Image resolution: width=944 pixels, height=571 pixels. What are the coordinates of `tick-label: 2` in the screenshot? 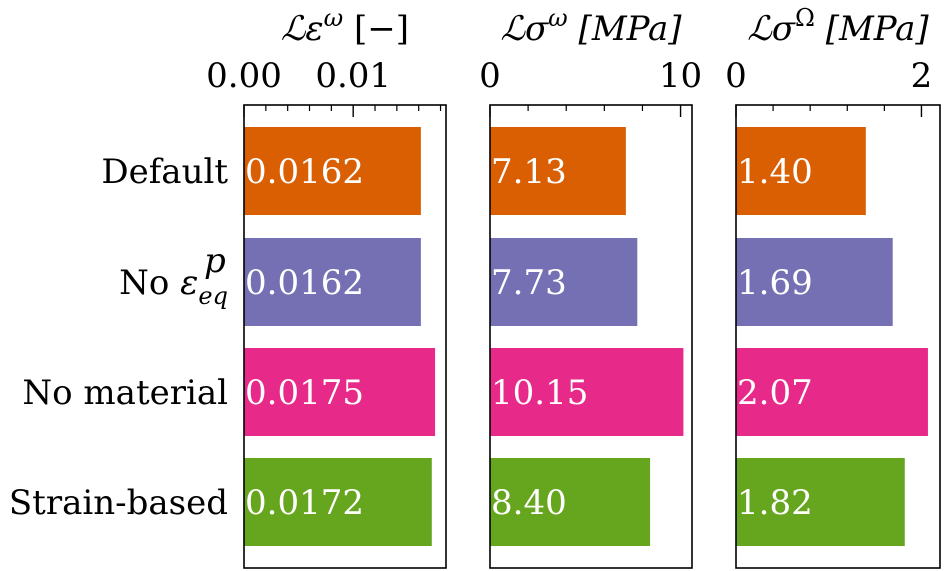 It's located at (922, 76).